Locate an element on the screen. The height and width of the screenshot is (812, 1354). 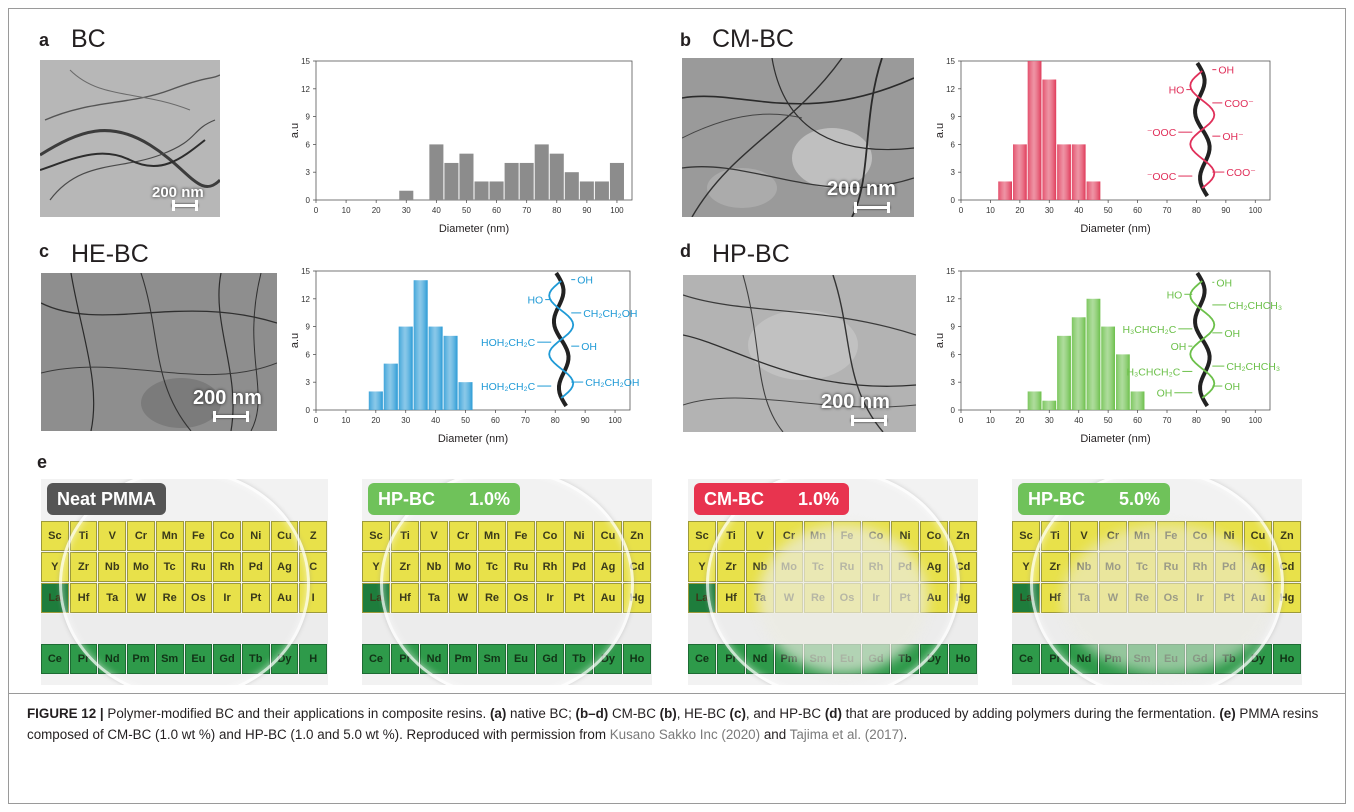
molecule-label: COO⁻ is located at coordinates (1239, 104).